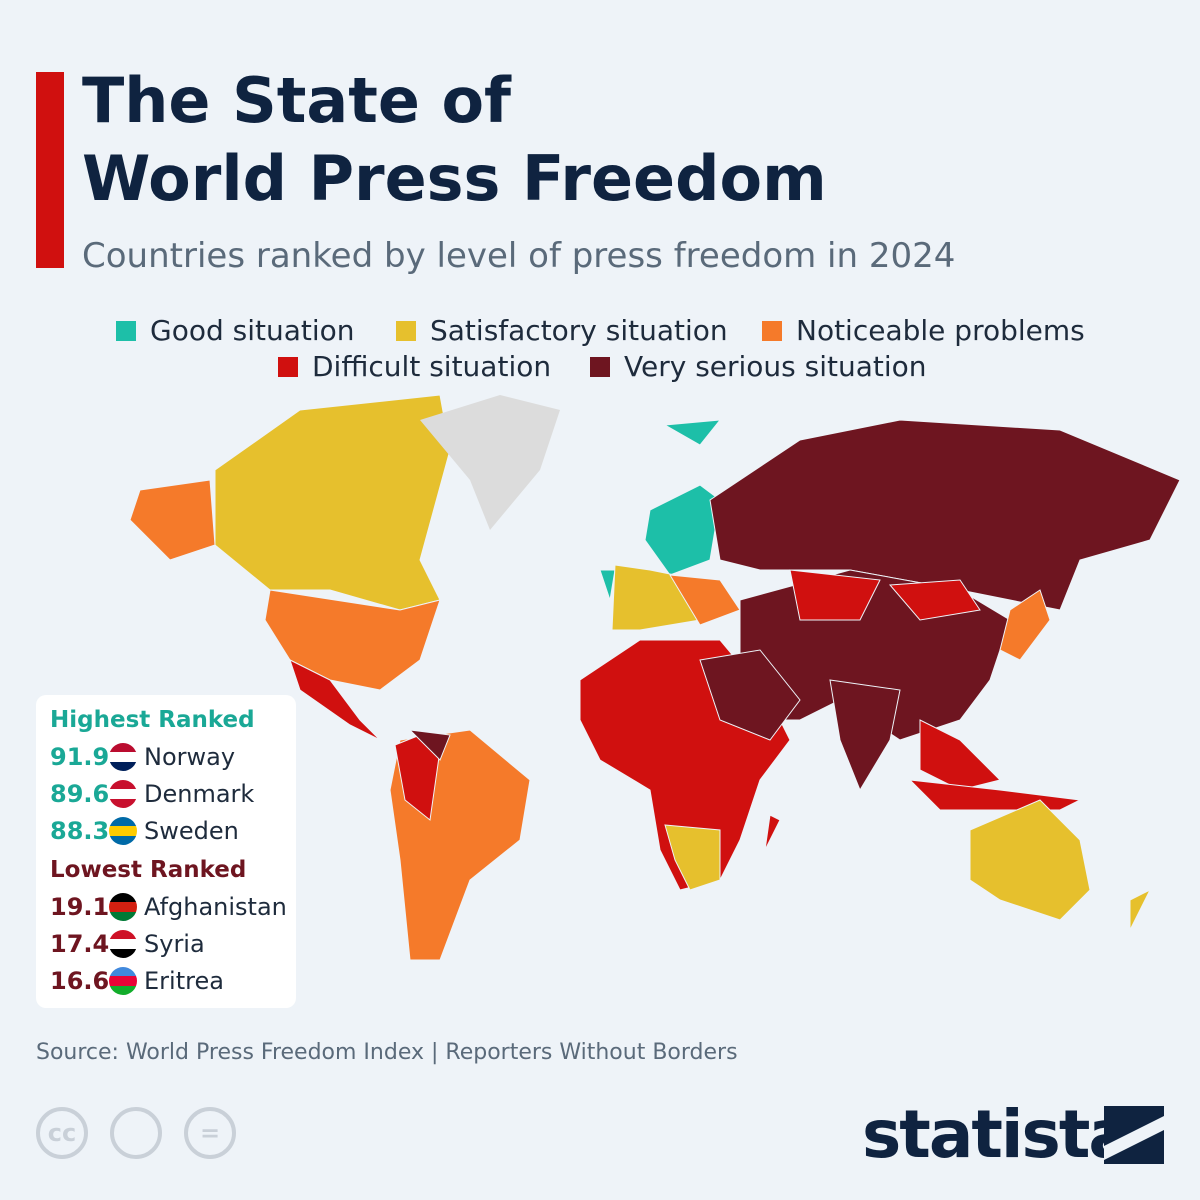 Image resolution: width=1200 pixels, height=1200 pixels. I want to click on country: Denmark, so click(199, 794).